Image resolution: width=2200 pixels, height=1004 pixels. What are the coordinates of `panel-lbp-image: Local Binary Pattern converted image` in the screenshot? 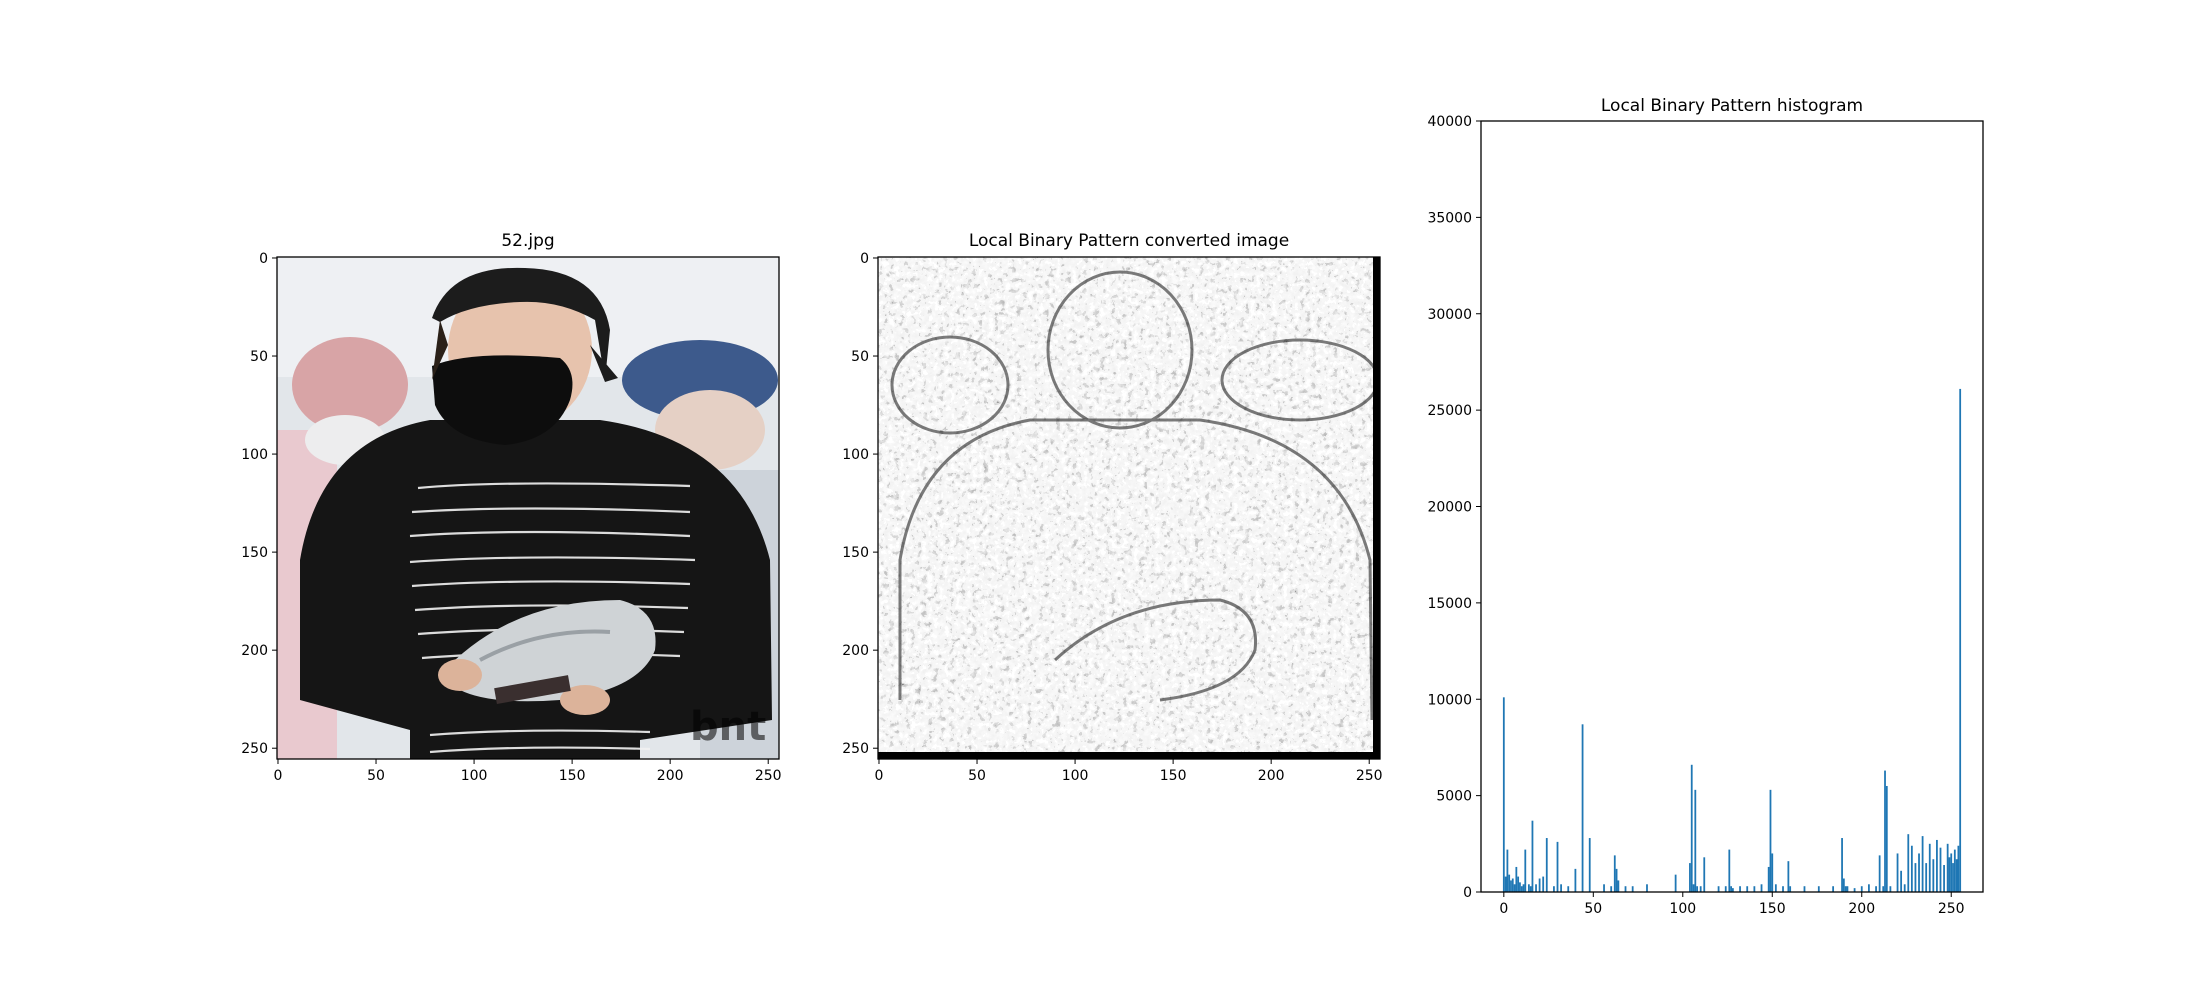 It's located at (1112, 507).